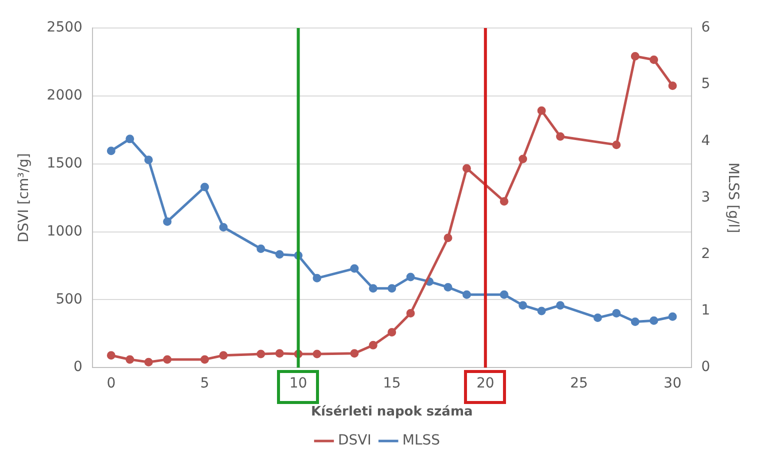 This screenshot has width=763, height=466. Describe the element at coordinates (705, 140) in the screenshot. I see `y2-tick-label: 4` at that location.